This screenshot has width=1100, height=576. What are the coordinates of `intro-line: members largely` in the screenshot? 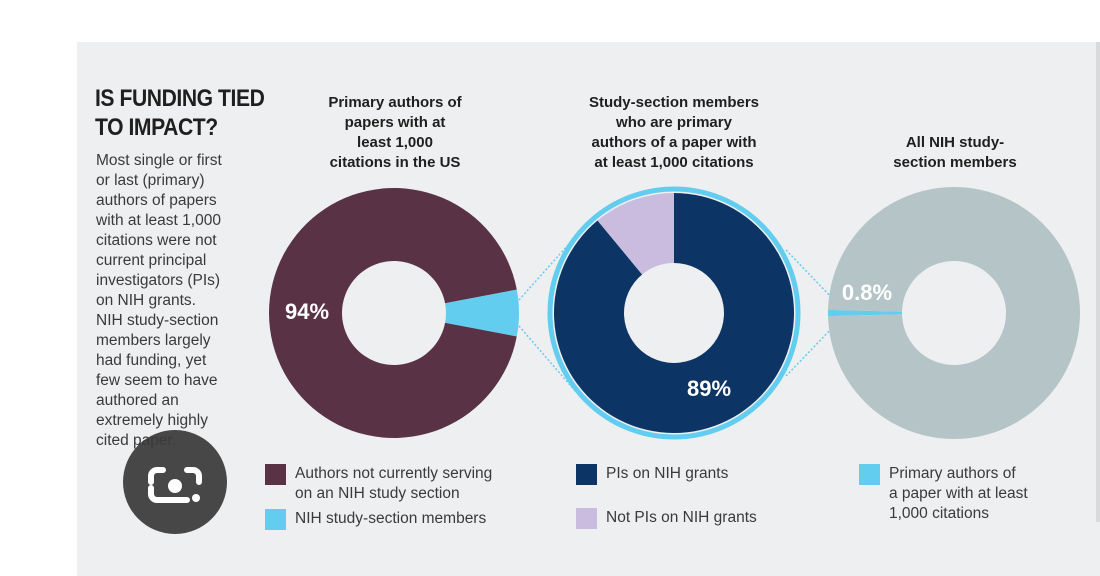 It's located at (153, 340).